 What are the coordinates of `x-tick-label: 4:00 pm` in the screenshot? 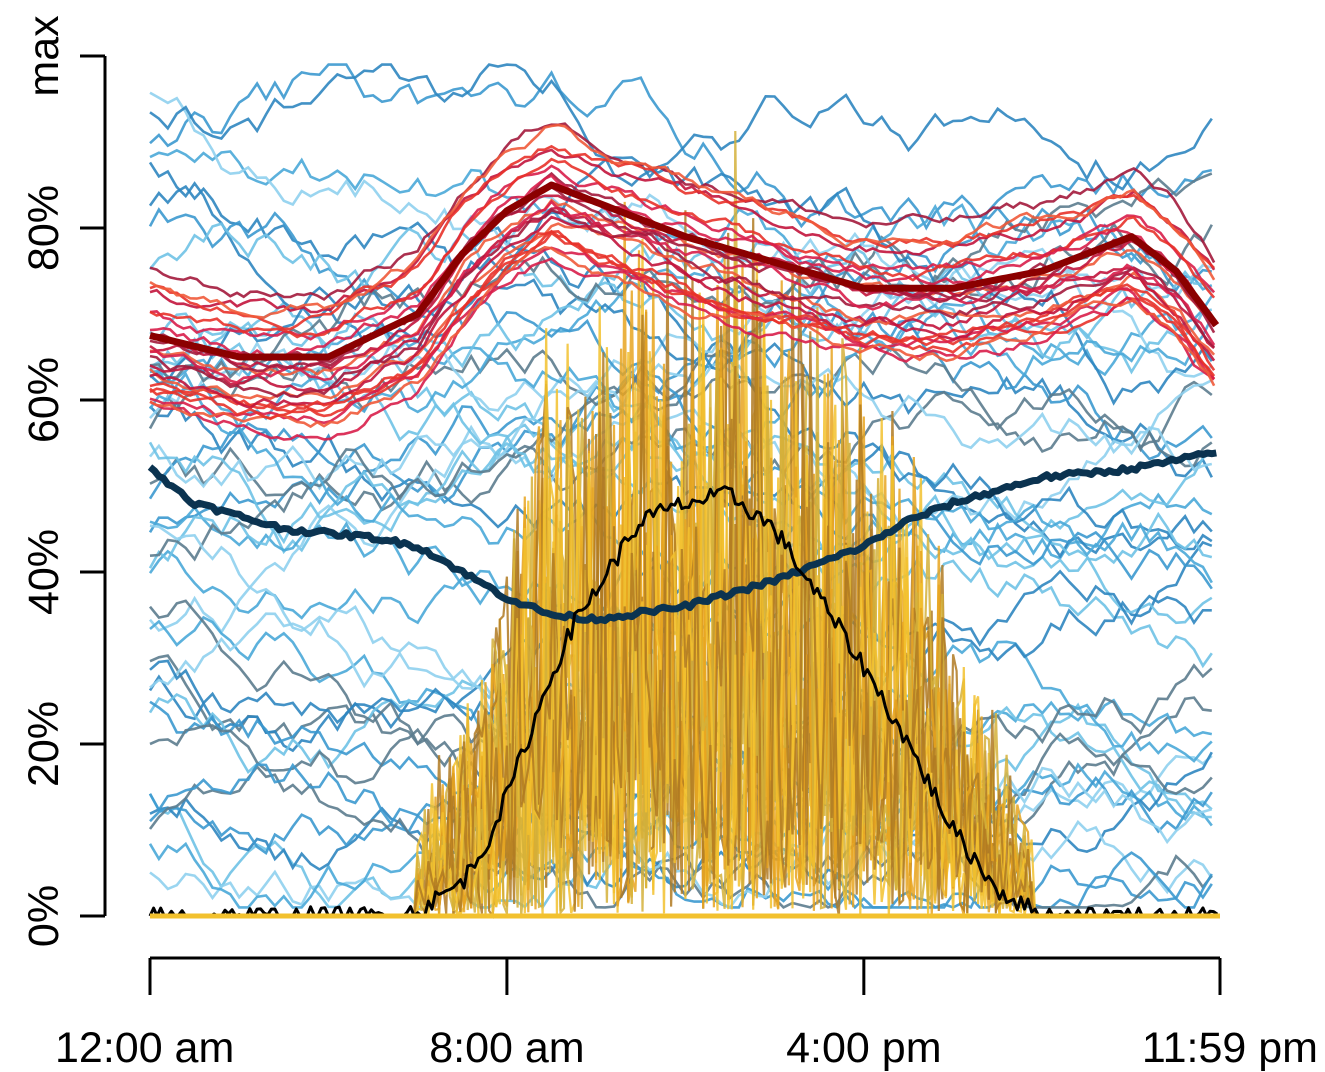 It's located at (863, 1048).